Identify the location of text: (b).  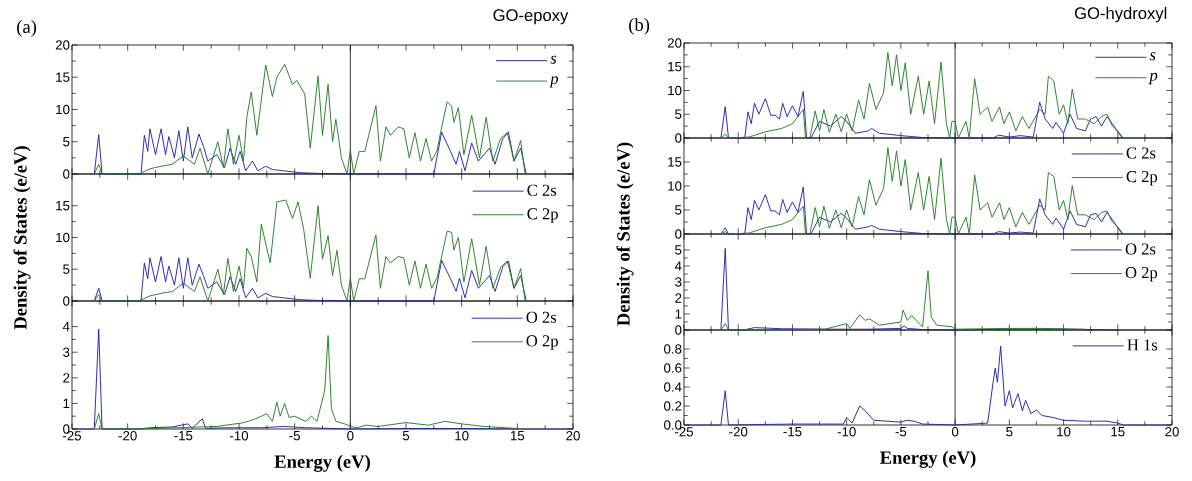
(639, 26).